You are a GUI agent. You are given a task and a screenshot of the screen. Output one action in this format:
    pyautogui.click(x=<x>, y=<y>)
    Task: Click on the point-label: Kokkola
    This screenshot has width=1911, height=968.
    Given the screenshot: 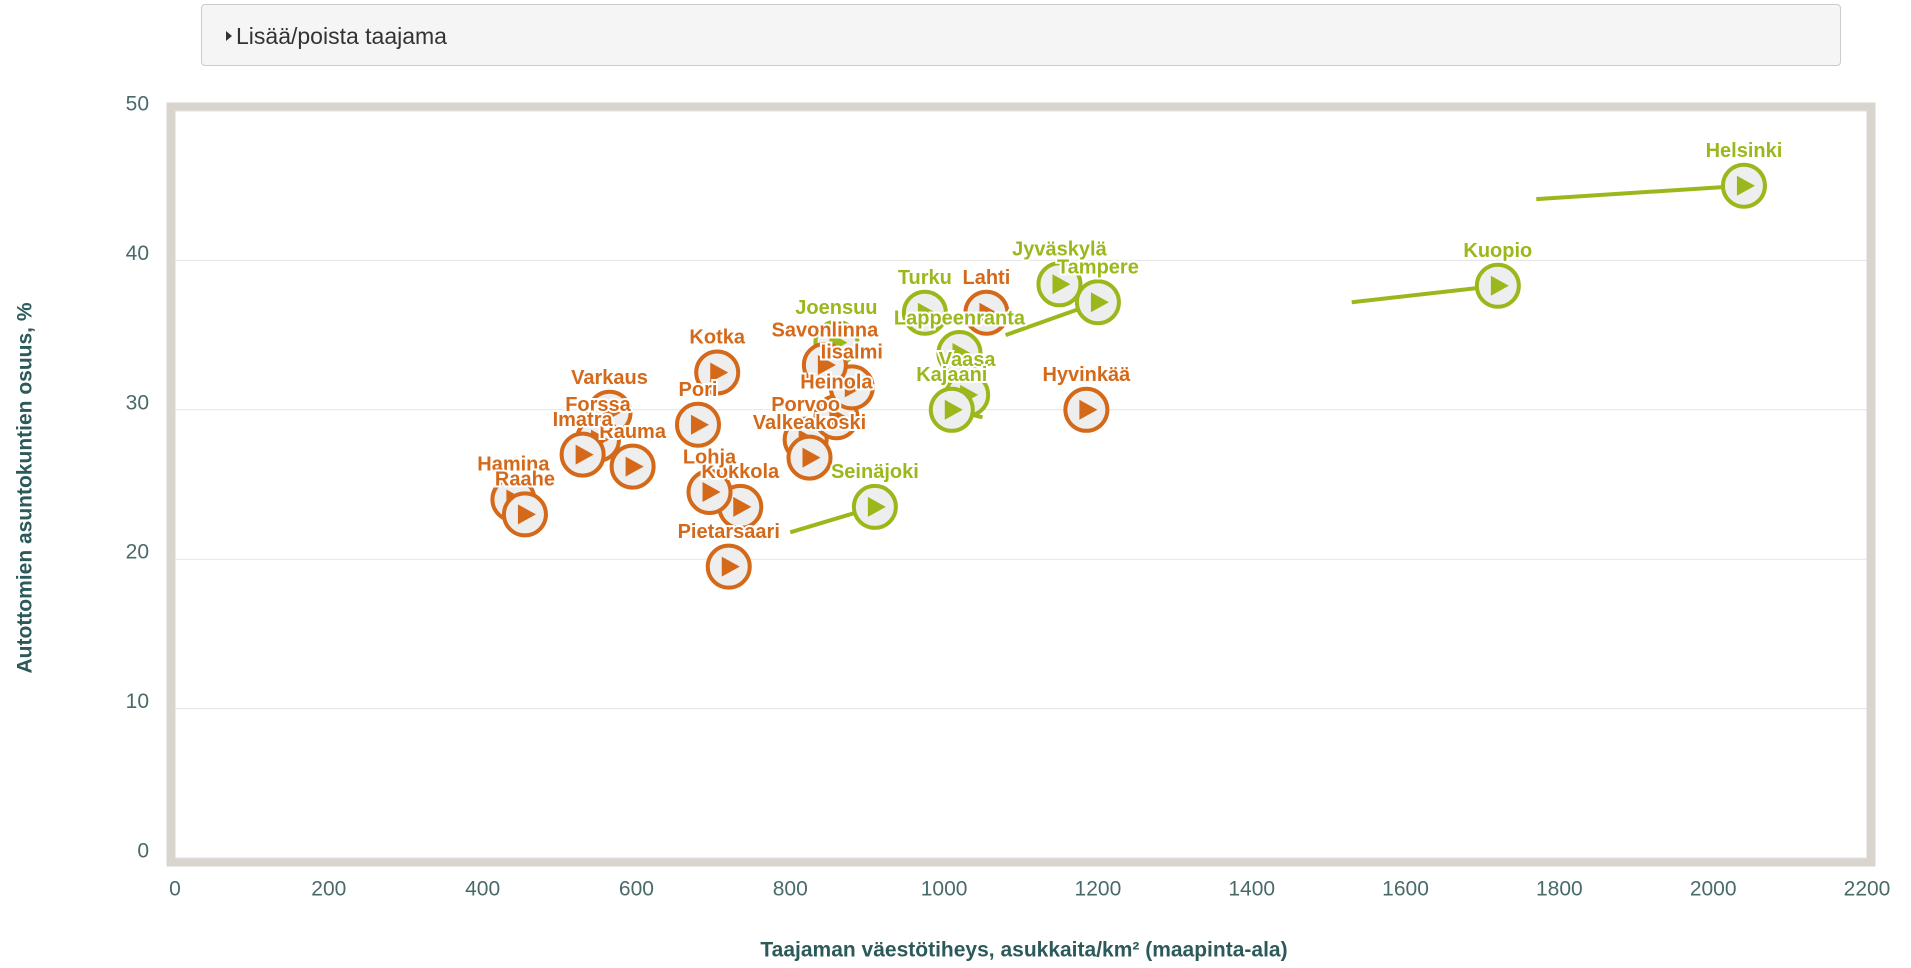 What is the action you would take?
    pyautogui.click(x=740, y=472)
    